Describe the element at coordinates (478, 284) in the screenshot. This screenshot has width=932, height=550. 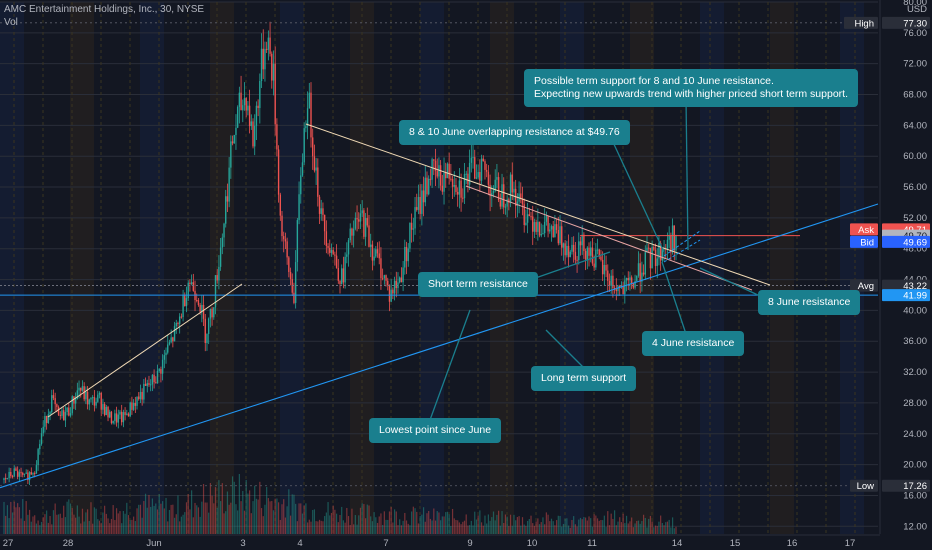
I see `annotation-short-term-resistance: Short term resistance` at that location.